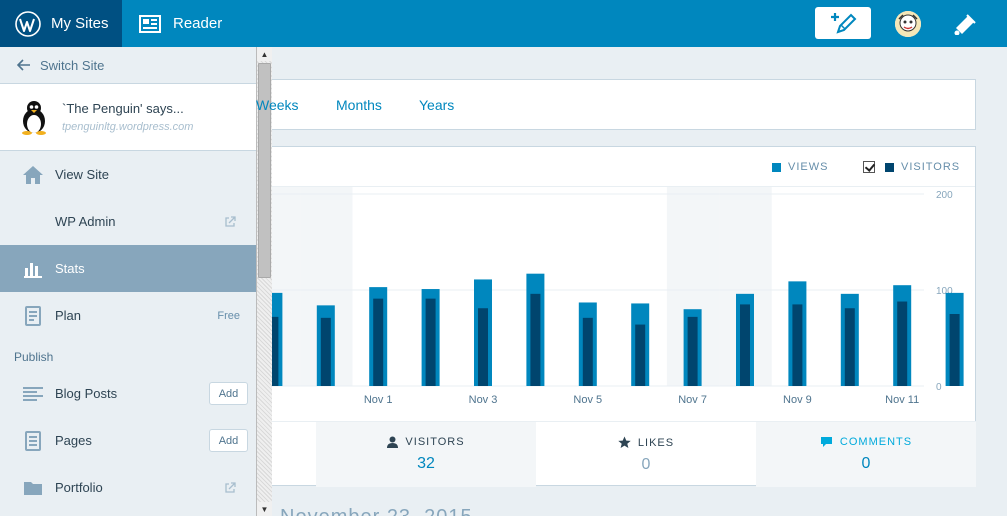 This screenshot has width=1007, height=516. Describe the element at coordinates (23, 65) in the screenshot. I see `arrow-left-icon` at that location.